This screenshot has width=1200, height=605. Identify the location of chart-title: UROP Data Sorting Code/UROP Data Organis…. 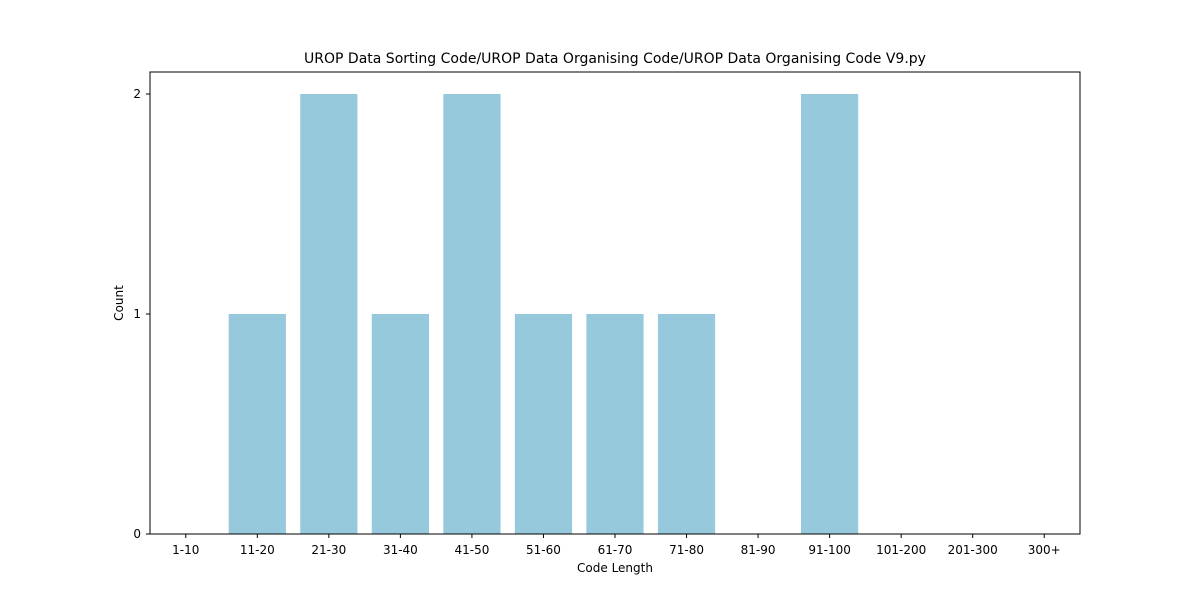
(615, 59).